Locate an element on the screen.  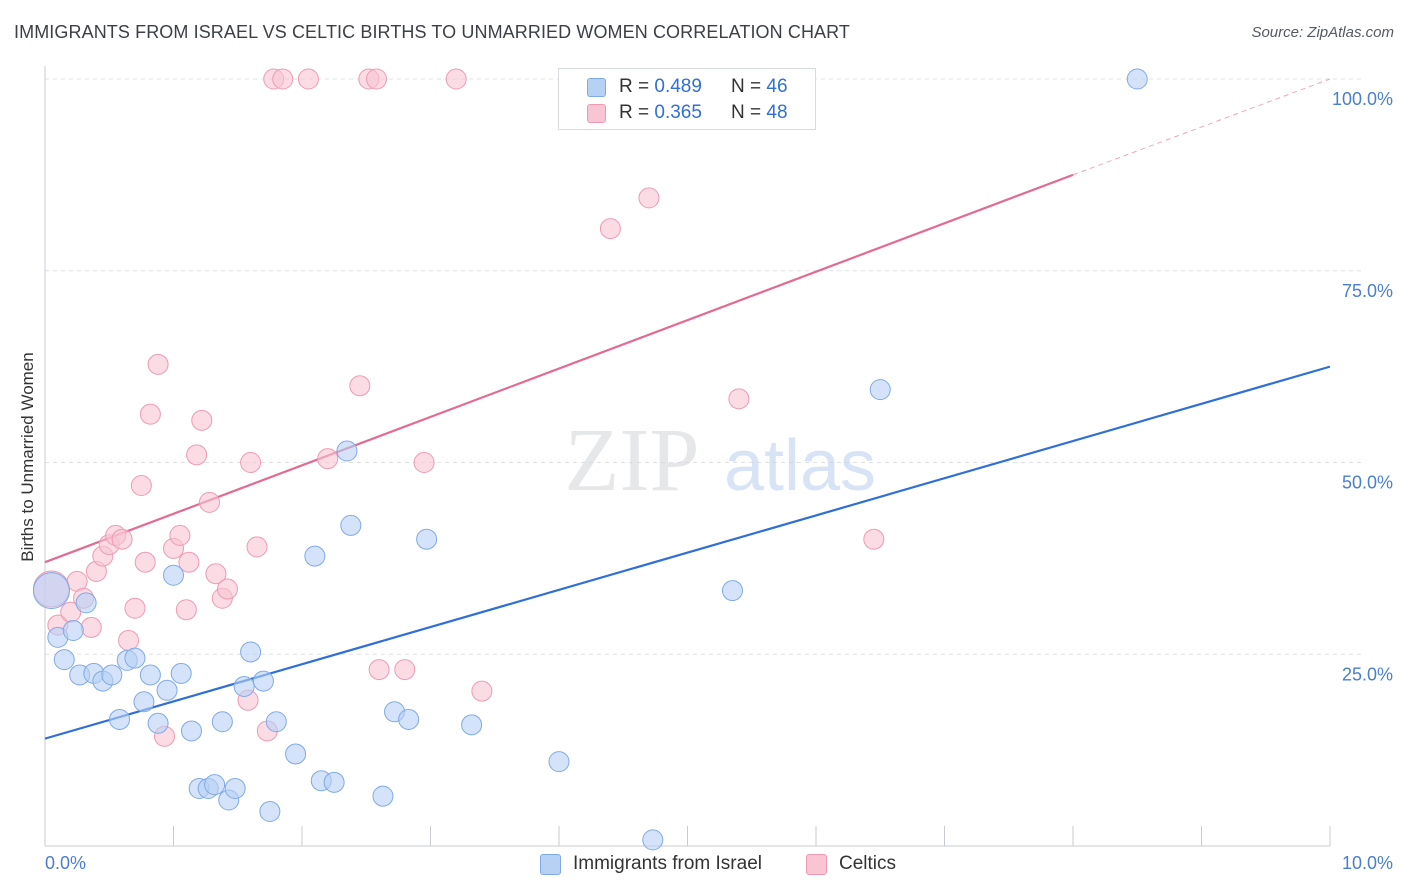
n-value-israel: 46 is located at coordinates (777, 86).